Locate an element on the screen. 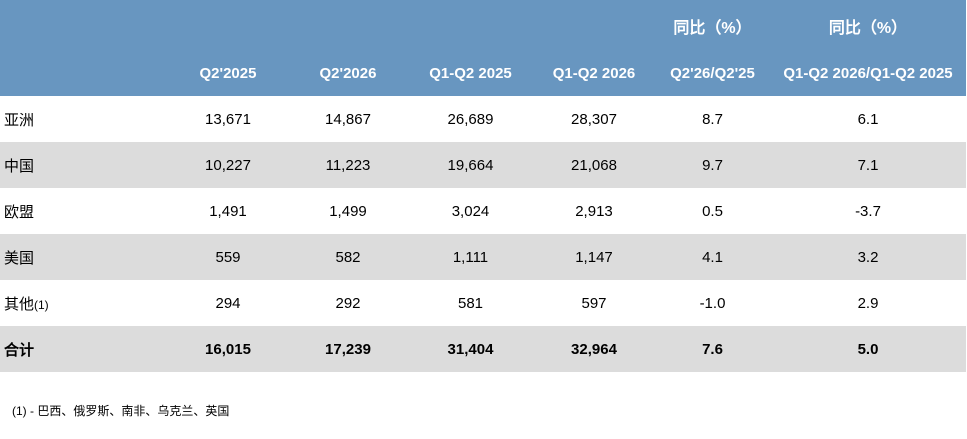  header-row-top: 同比（%） 同比（%） is located at coordinates (483, 25).